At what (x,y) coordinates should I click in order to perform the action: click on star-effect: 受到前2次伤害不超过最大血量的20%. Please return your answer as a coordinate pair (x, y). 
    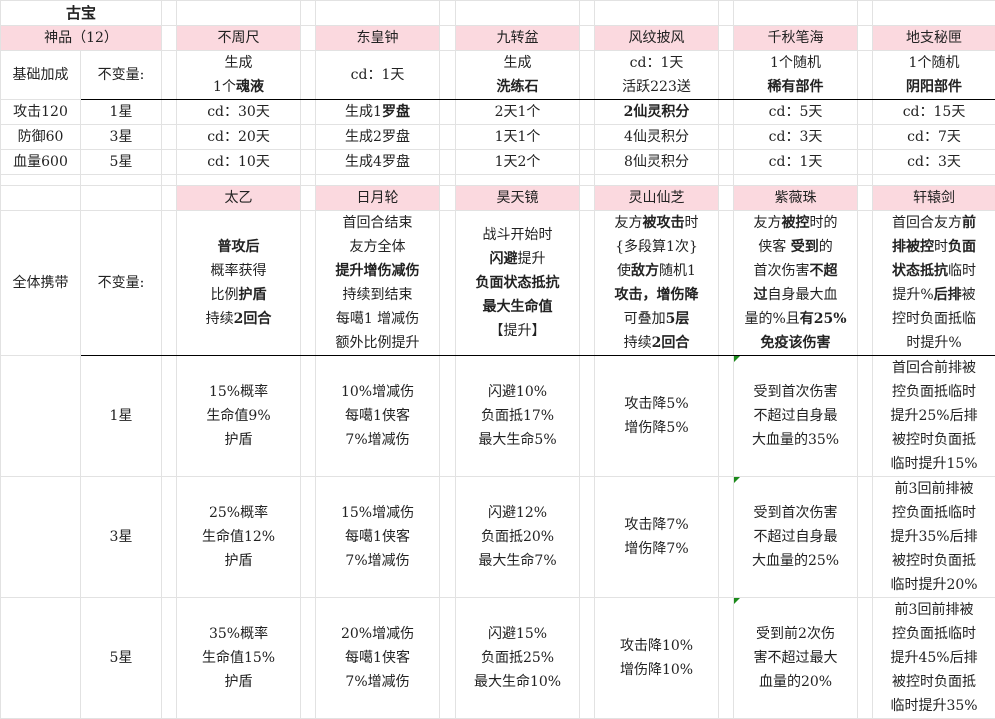
    Looking at the image, I should click on (796, 658).